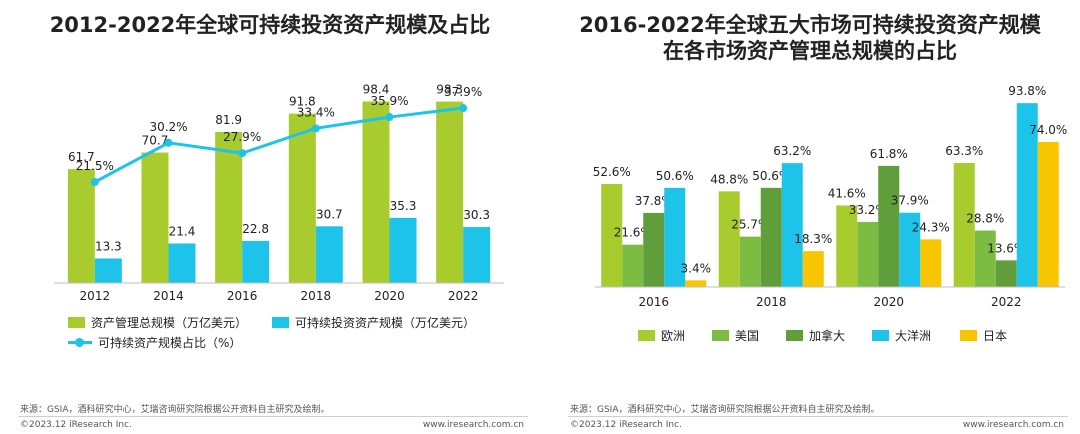 This screenshot has width=1080, height=434. I want to click on bar-total-aum-2014, so click(155, 217).